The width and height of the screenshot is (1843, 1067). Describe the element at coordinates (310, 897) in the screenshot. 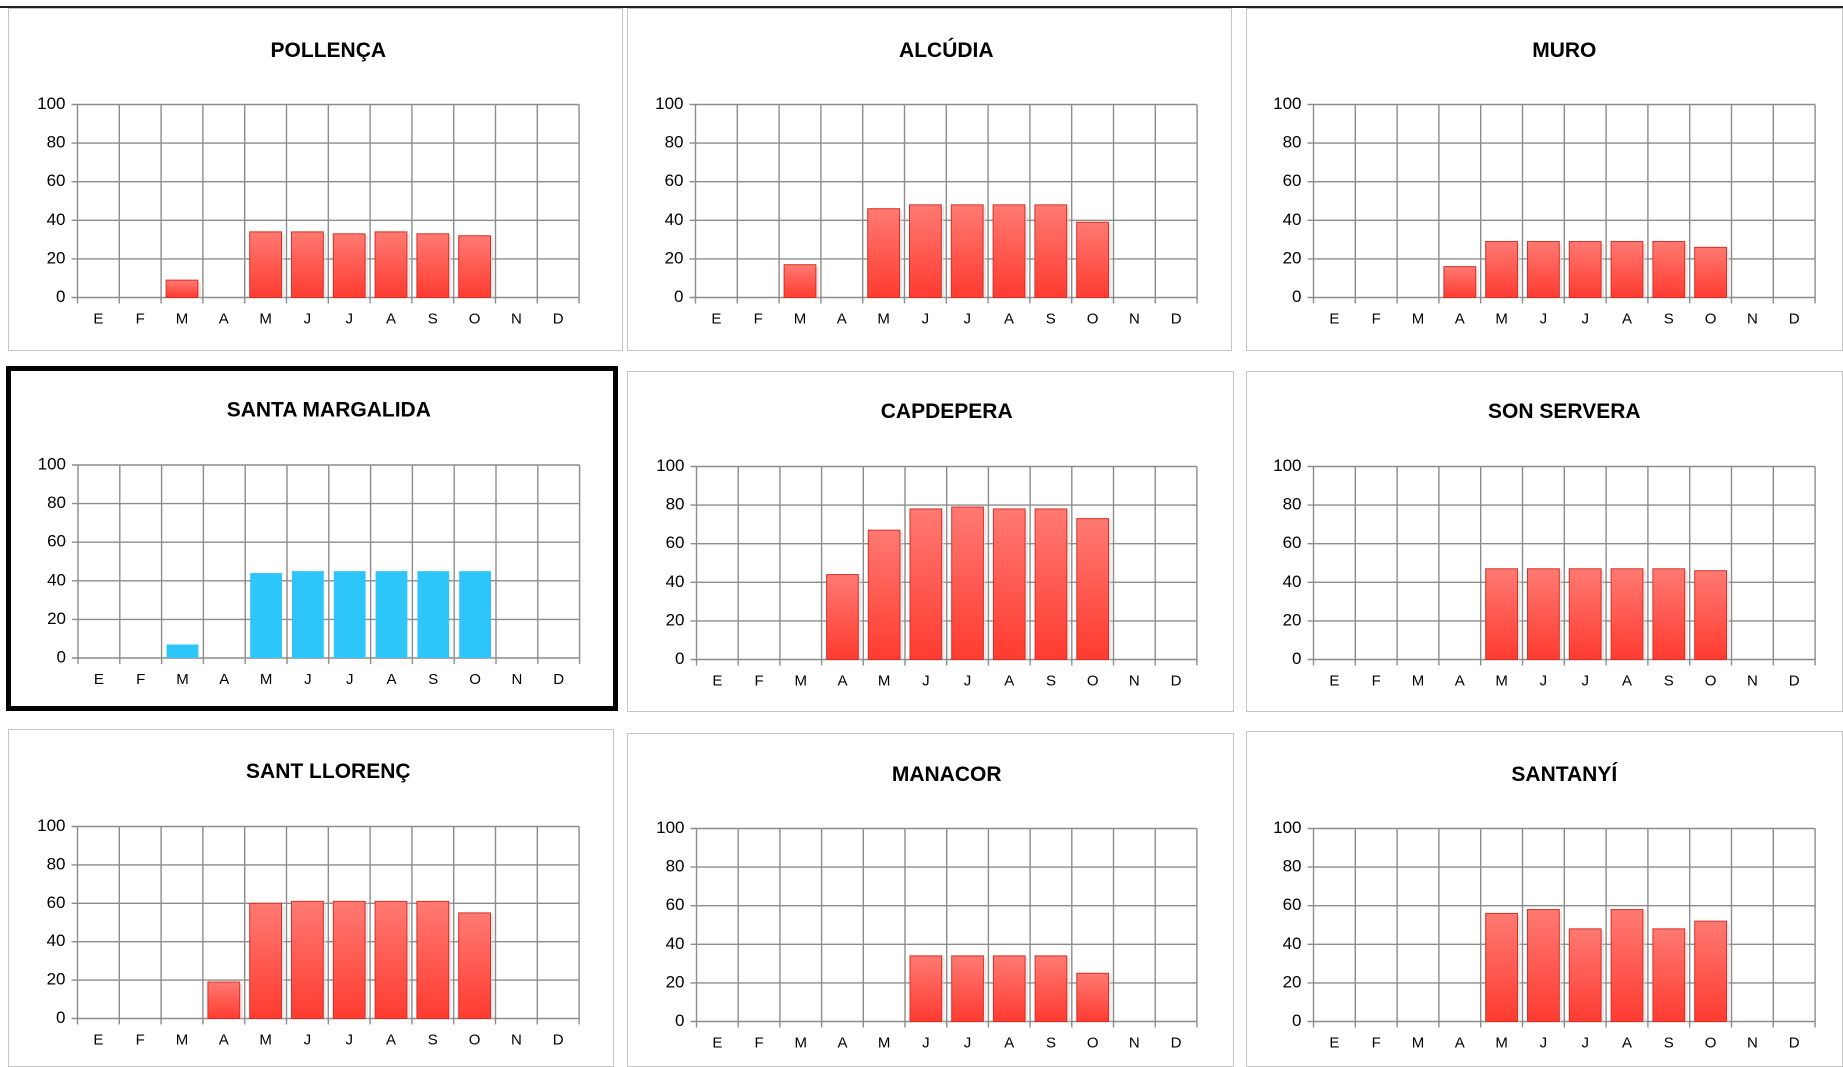

I see `bar-chart-svg: SANT LLORENÇ 0 20 40 60 80 100 E F M A M J J A S O N D` at that location.